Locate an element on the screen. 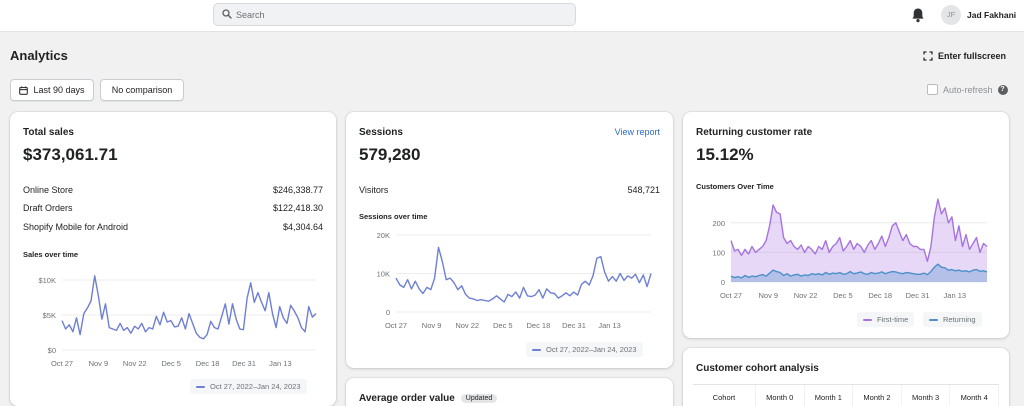 The width and height of the screenshot is (1024, 406). y-tick-label: $5K is located at coordinates (49, 315).